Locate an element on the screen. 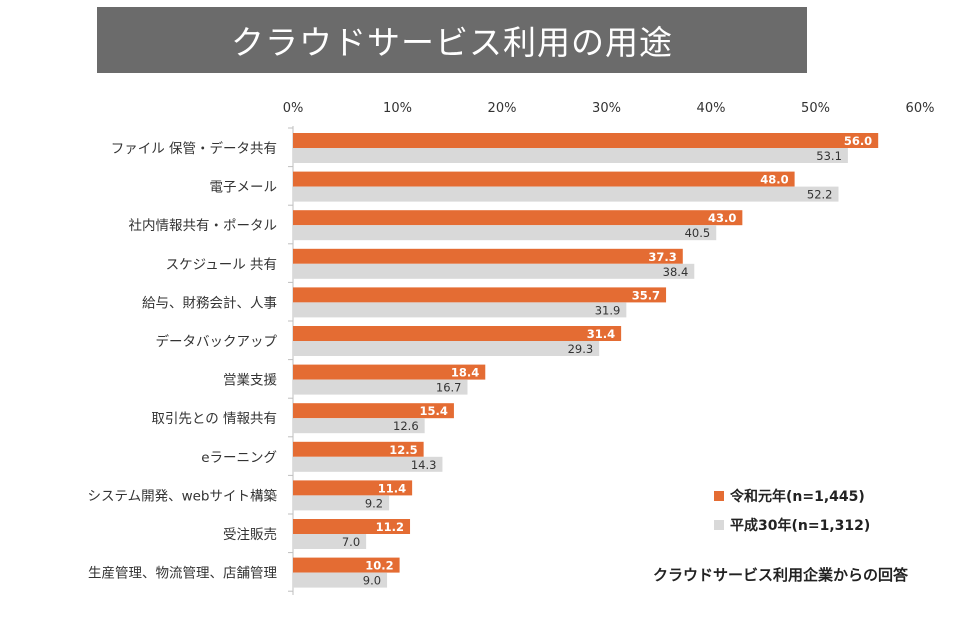 Image resolution: width=958 pixels, height=624 pixels. data-label-previous: 31.9 is located at coordinates (608, 310).